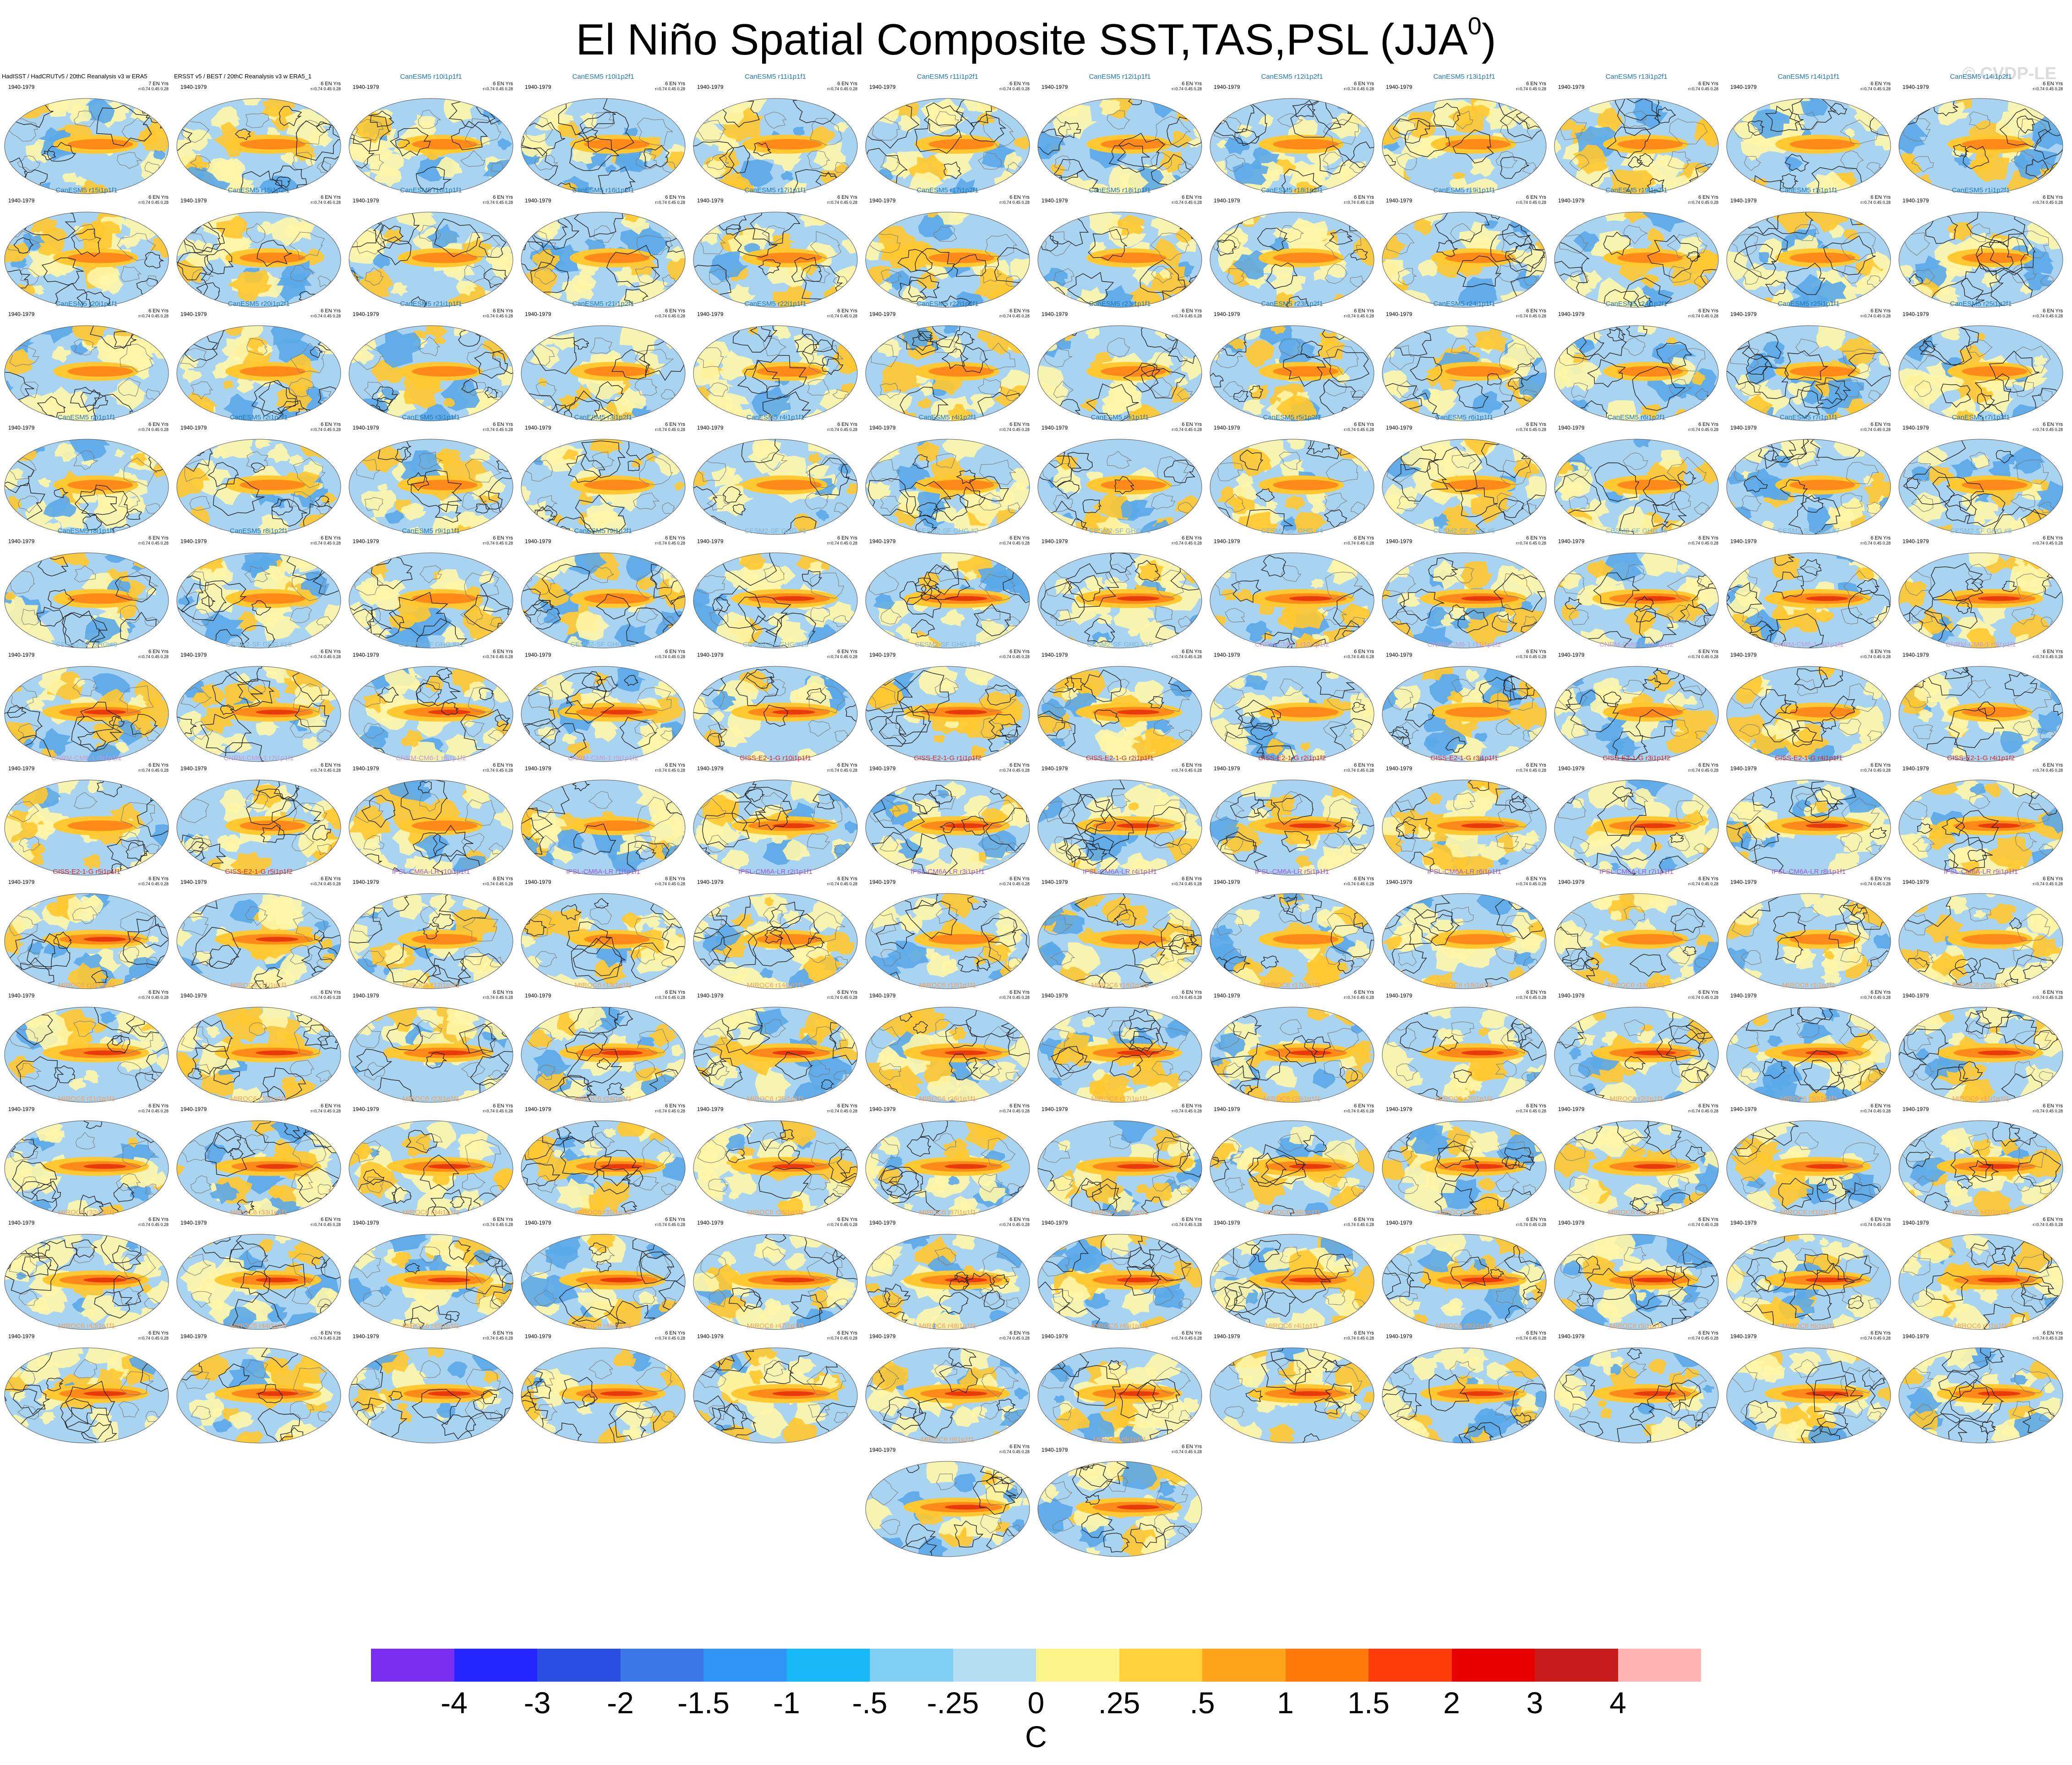 The width and height of the screenshot is (2072, 1765). What do you see at coordinates (87, 417) in the screenshot?
I see `panel-title: CanESM5 r2i1p1f1` at bounding box center [87, 417].